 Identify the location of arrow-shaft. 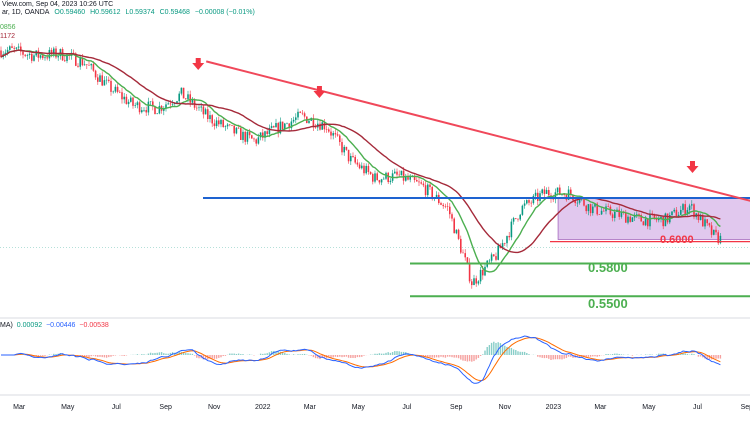
(319, 88).